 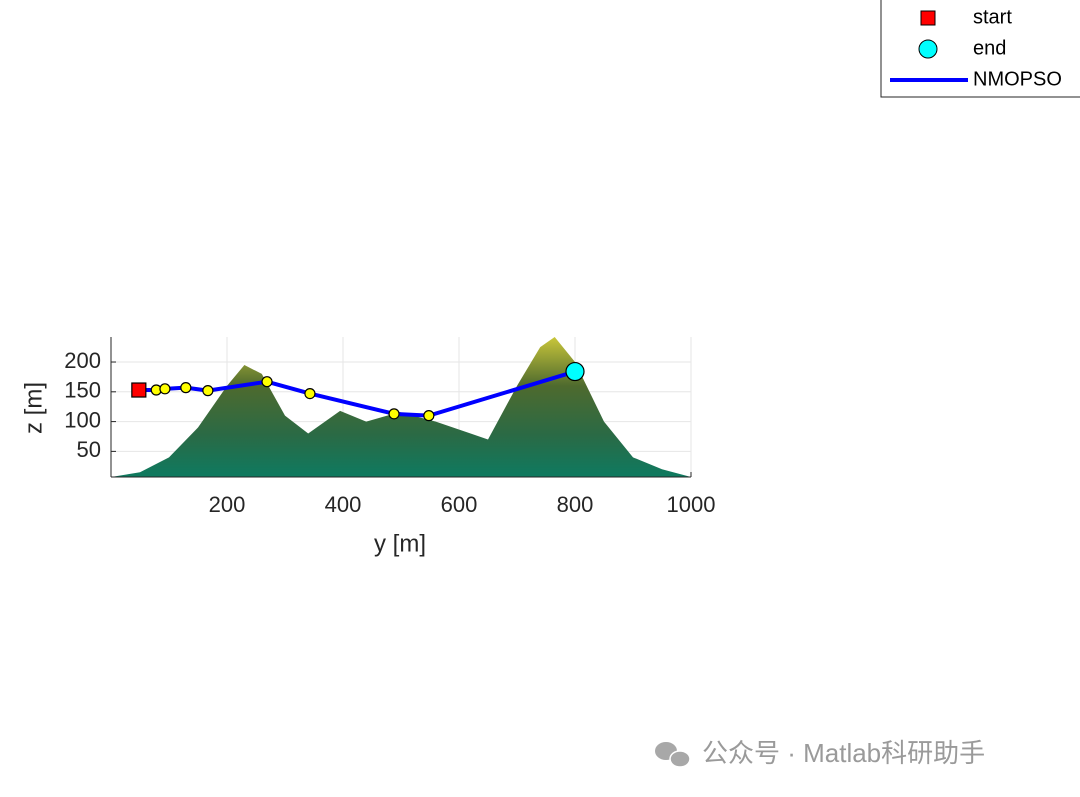 I want to click on x-axis-label: y [m], so click(x=400, y=543).